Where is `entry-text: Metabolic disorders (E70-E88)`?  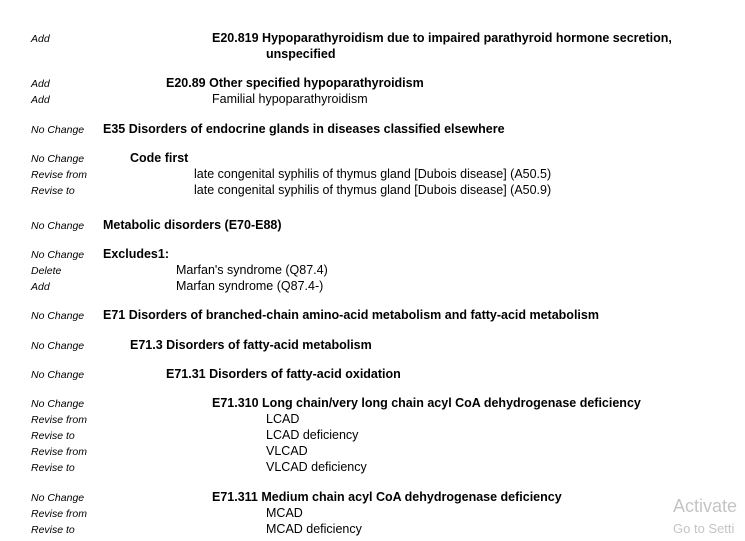 entry-text: Metabolic disorders (E70-E88) is located at coordinates (192, 225).